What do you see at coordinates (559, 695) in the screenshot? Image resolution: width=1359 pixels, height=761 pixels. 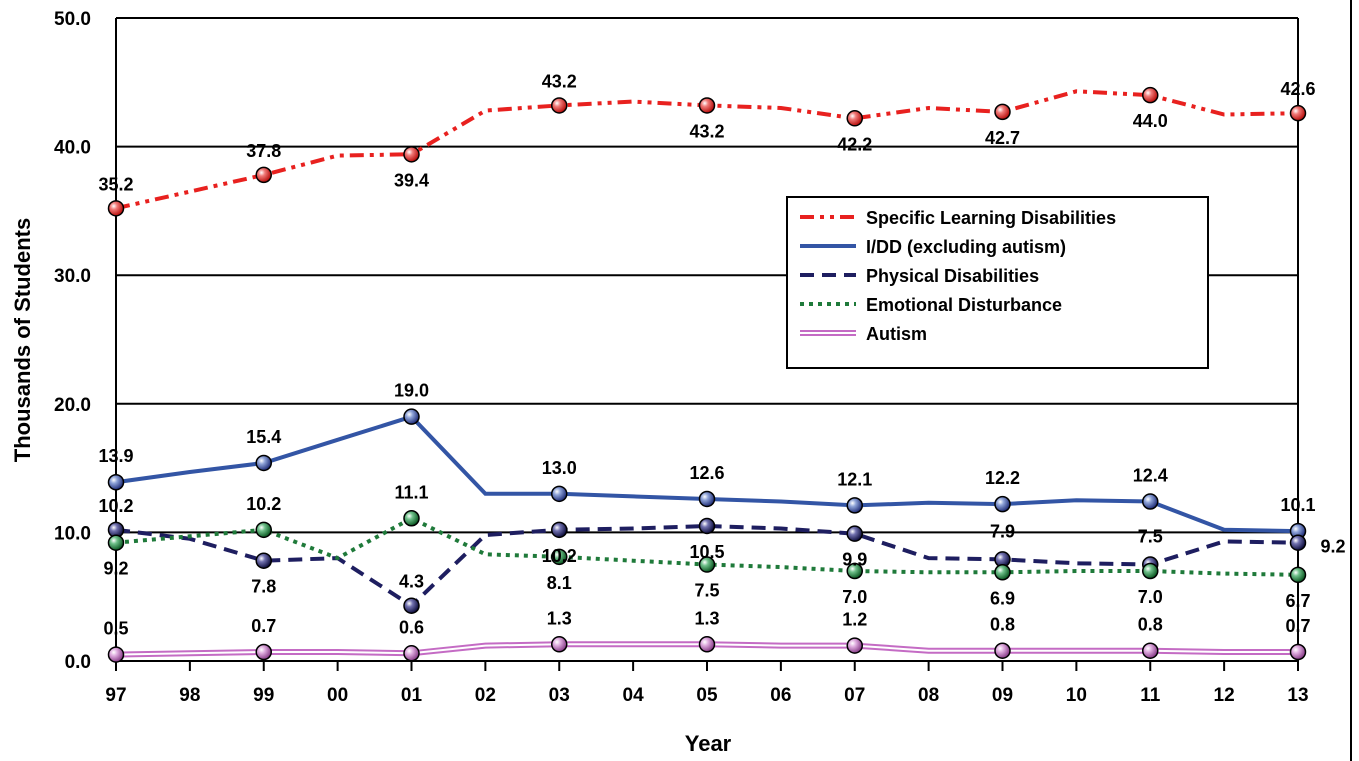 I see `x-tick-label: 03` at bounding box center [559, 695].